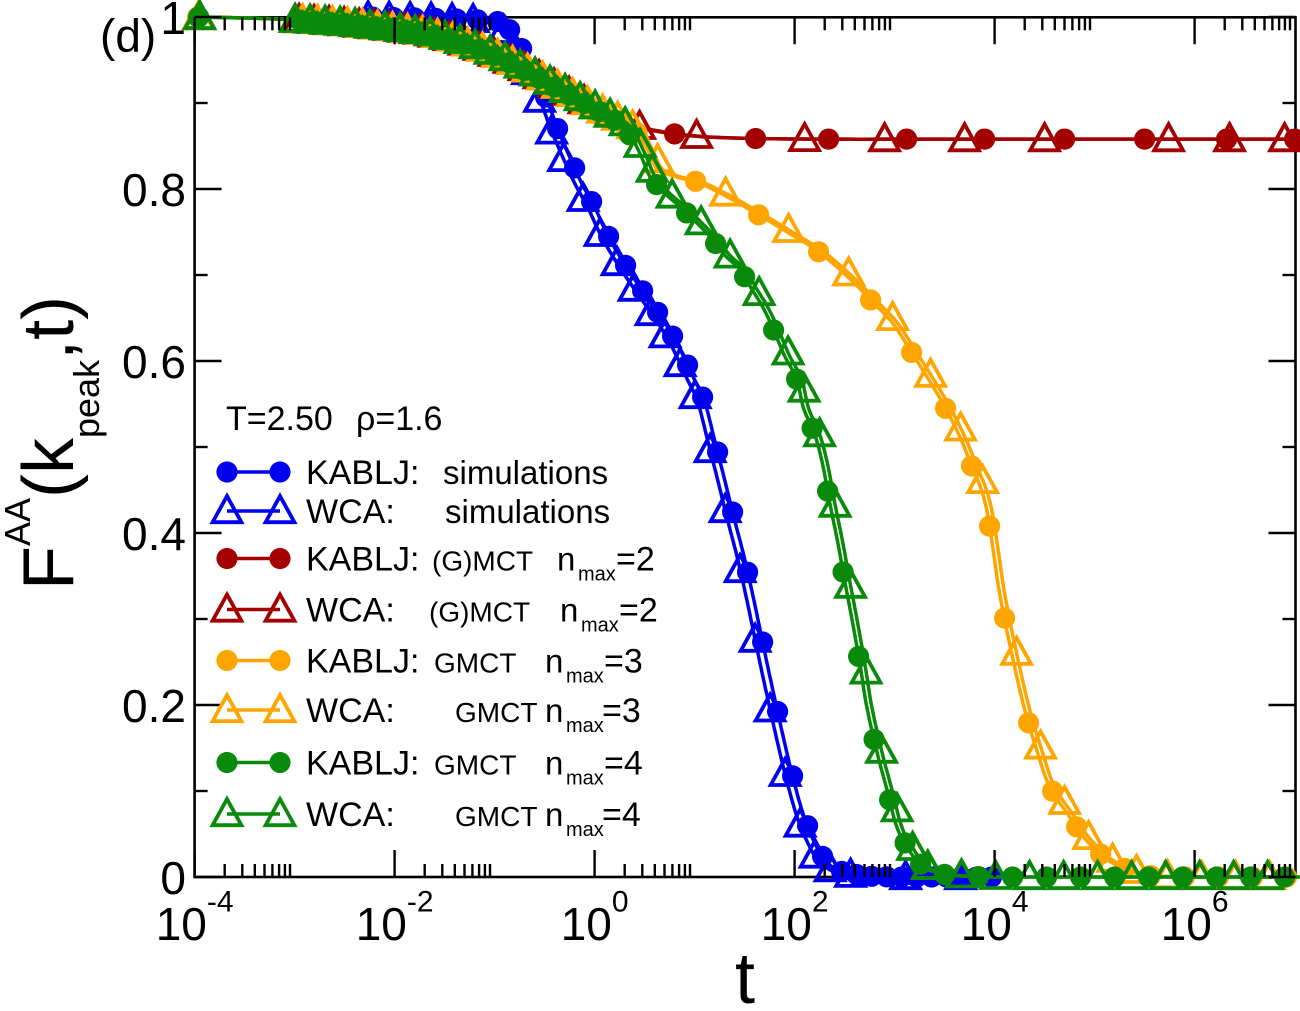  I want to click on svg-text: t, so click(745, 972).